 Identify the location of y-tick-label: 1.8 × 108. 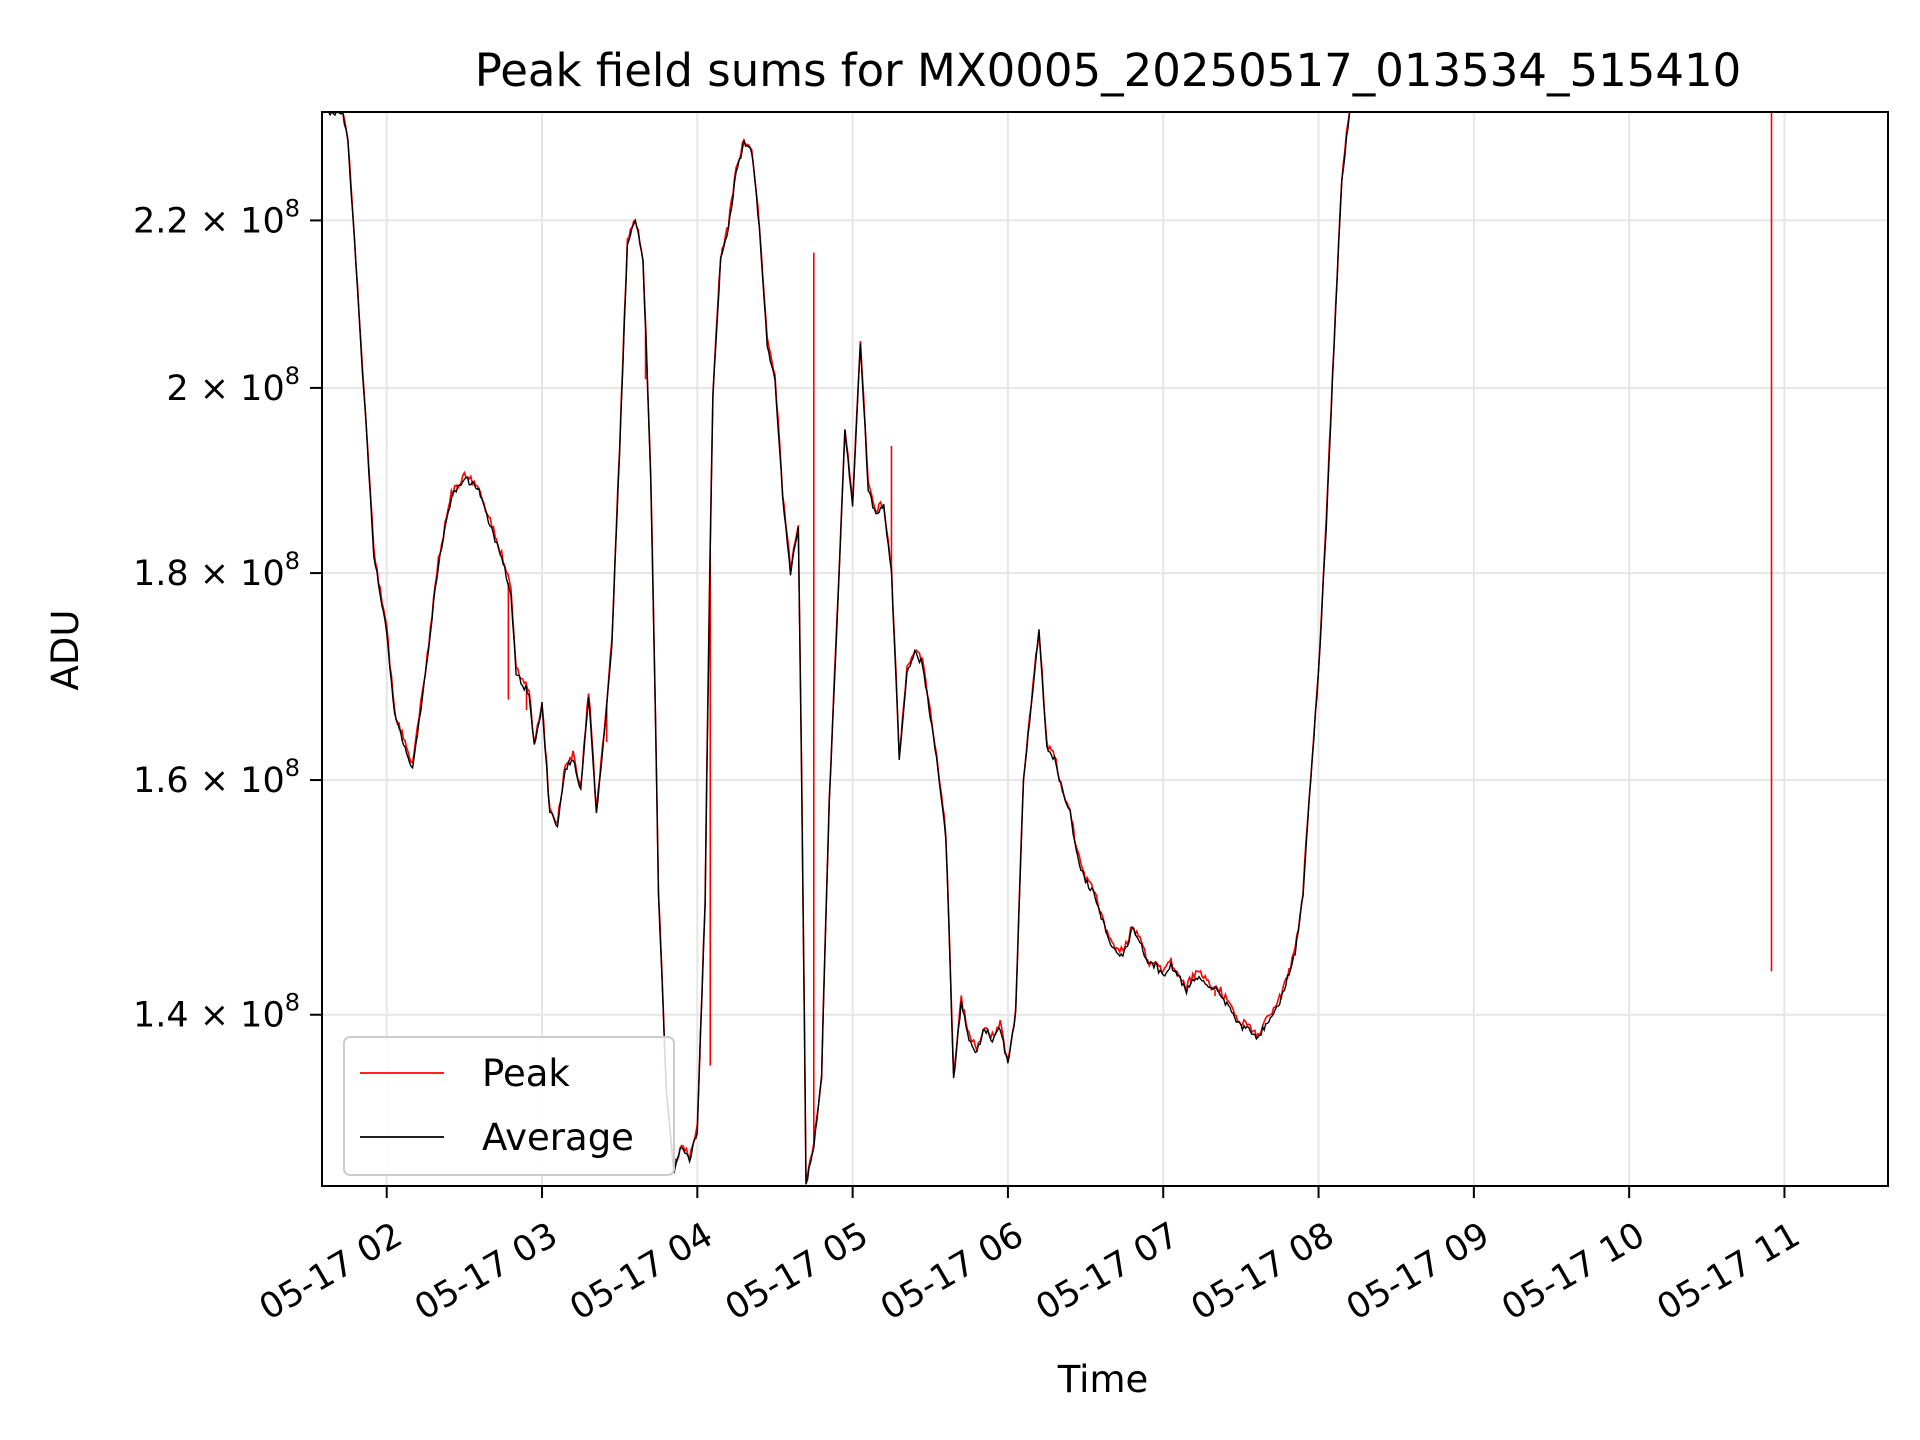
(216, 570).